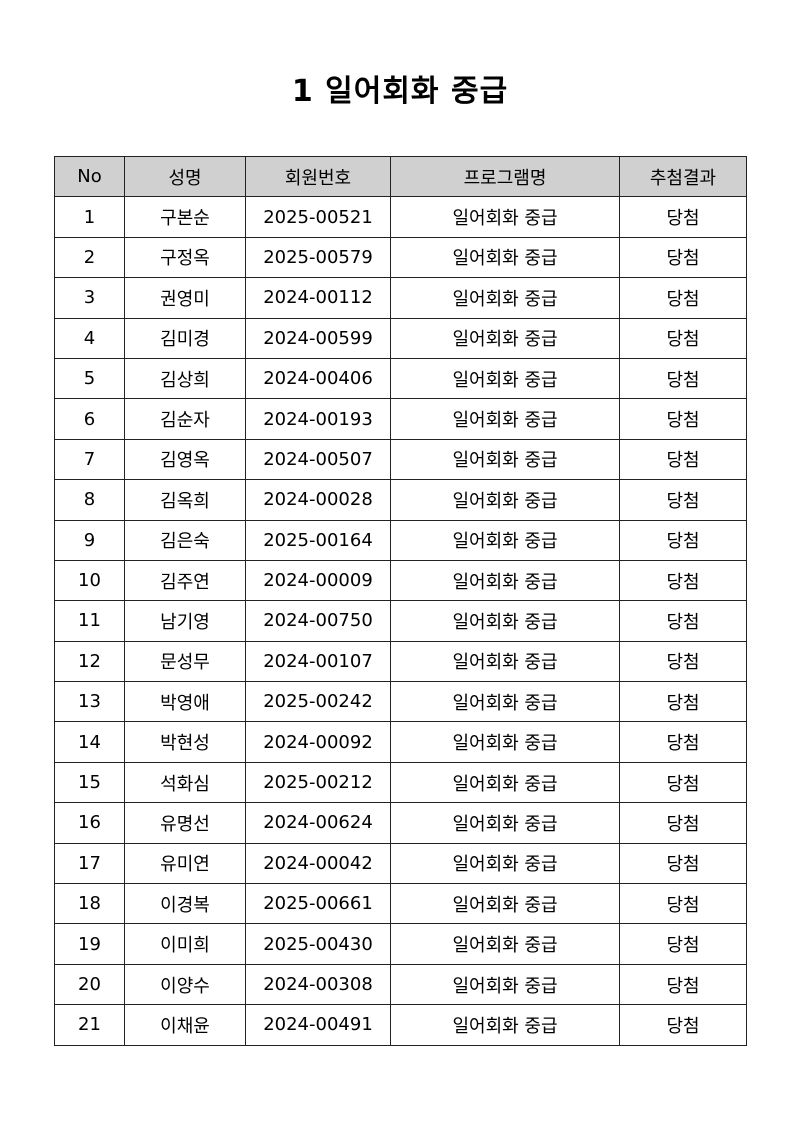 This screenshot has height=1131, width=800. What do you see at coordinates (318, 984) in the screenshot?
I see `cell-member-id: 2024-00308` at bounding box center [318, 984].